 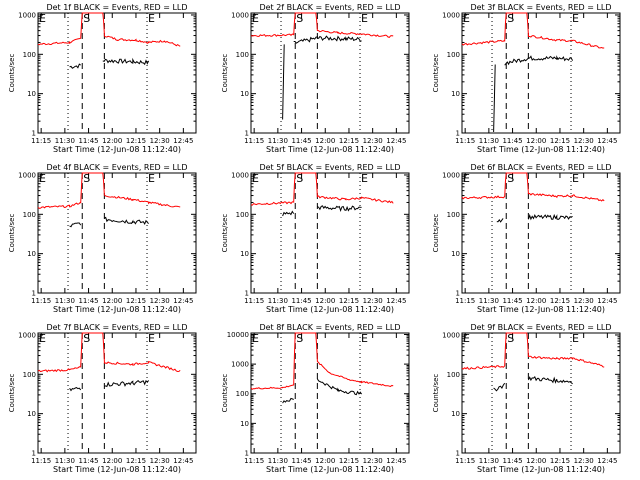 I want to click on panel-title: Det 1f BLACK = Events, RED = LLD, so click(x=116, y=7).